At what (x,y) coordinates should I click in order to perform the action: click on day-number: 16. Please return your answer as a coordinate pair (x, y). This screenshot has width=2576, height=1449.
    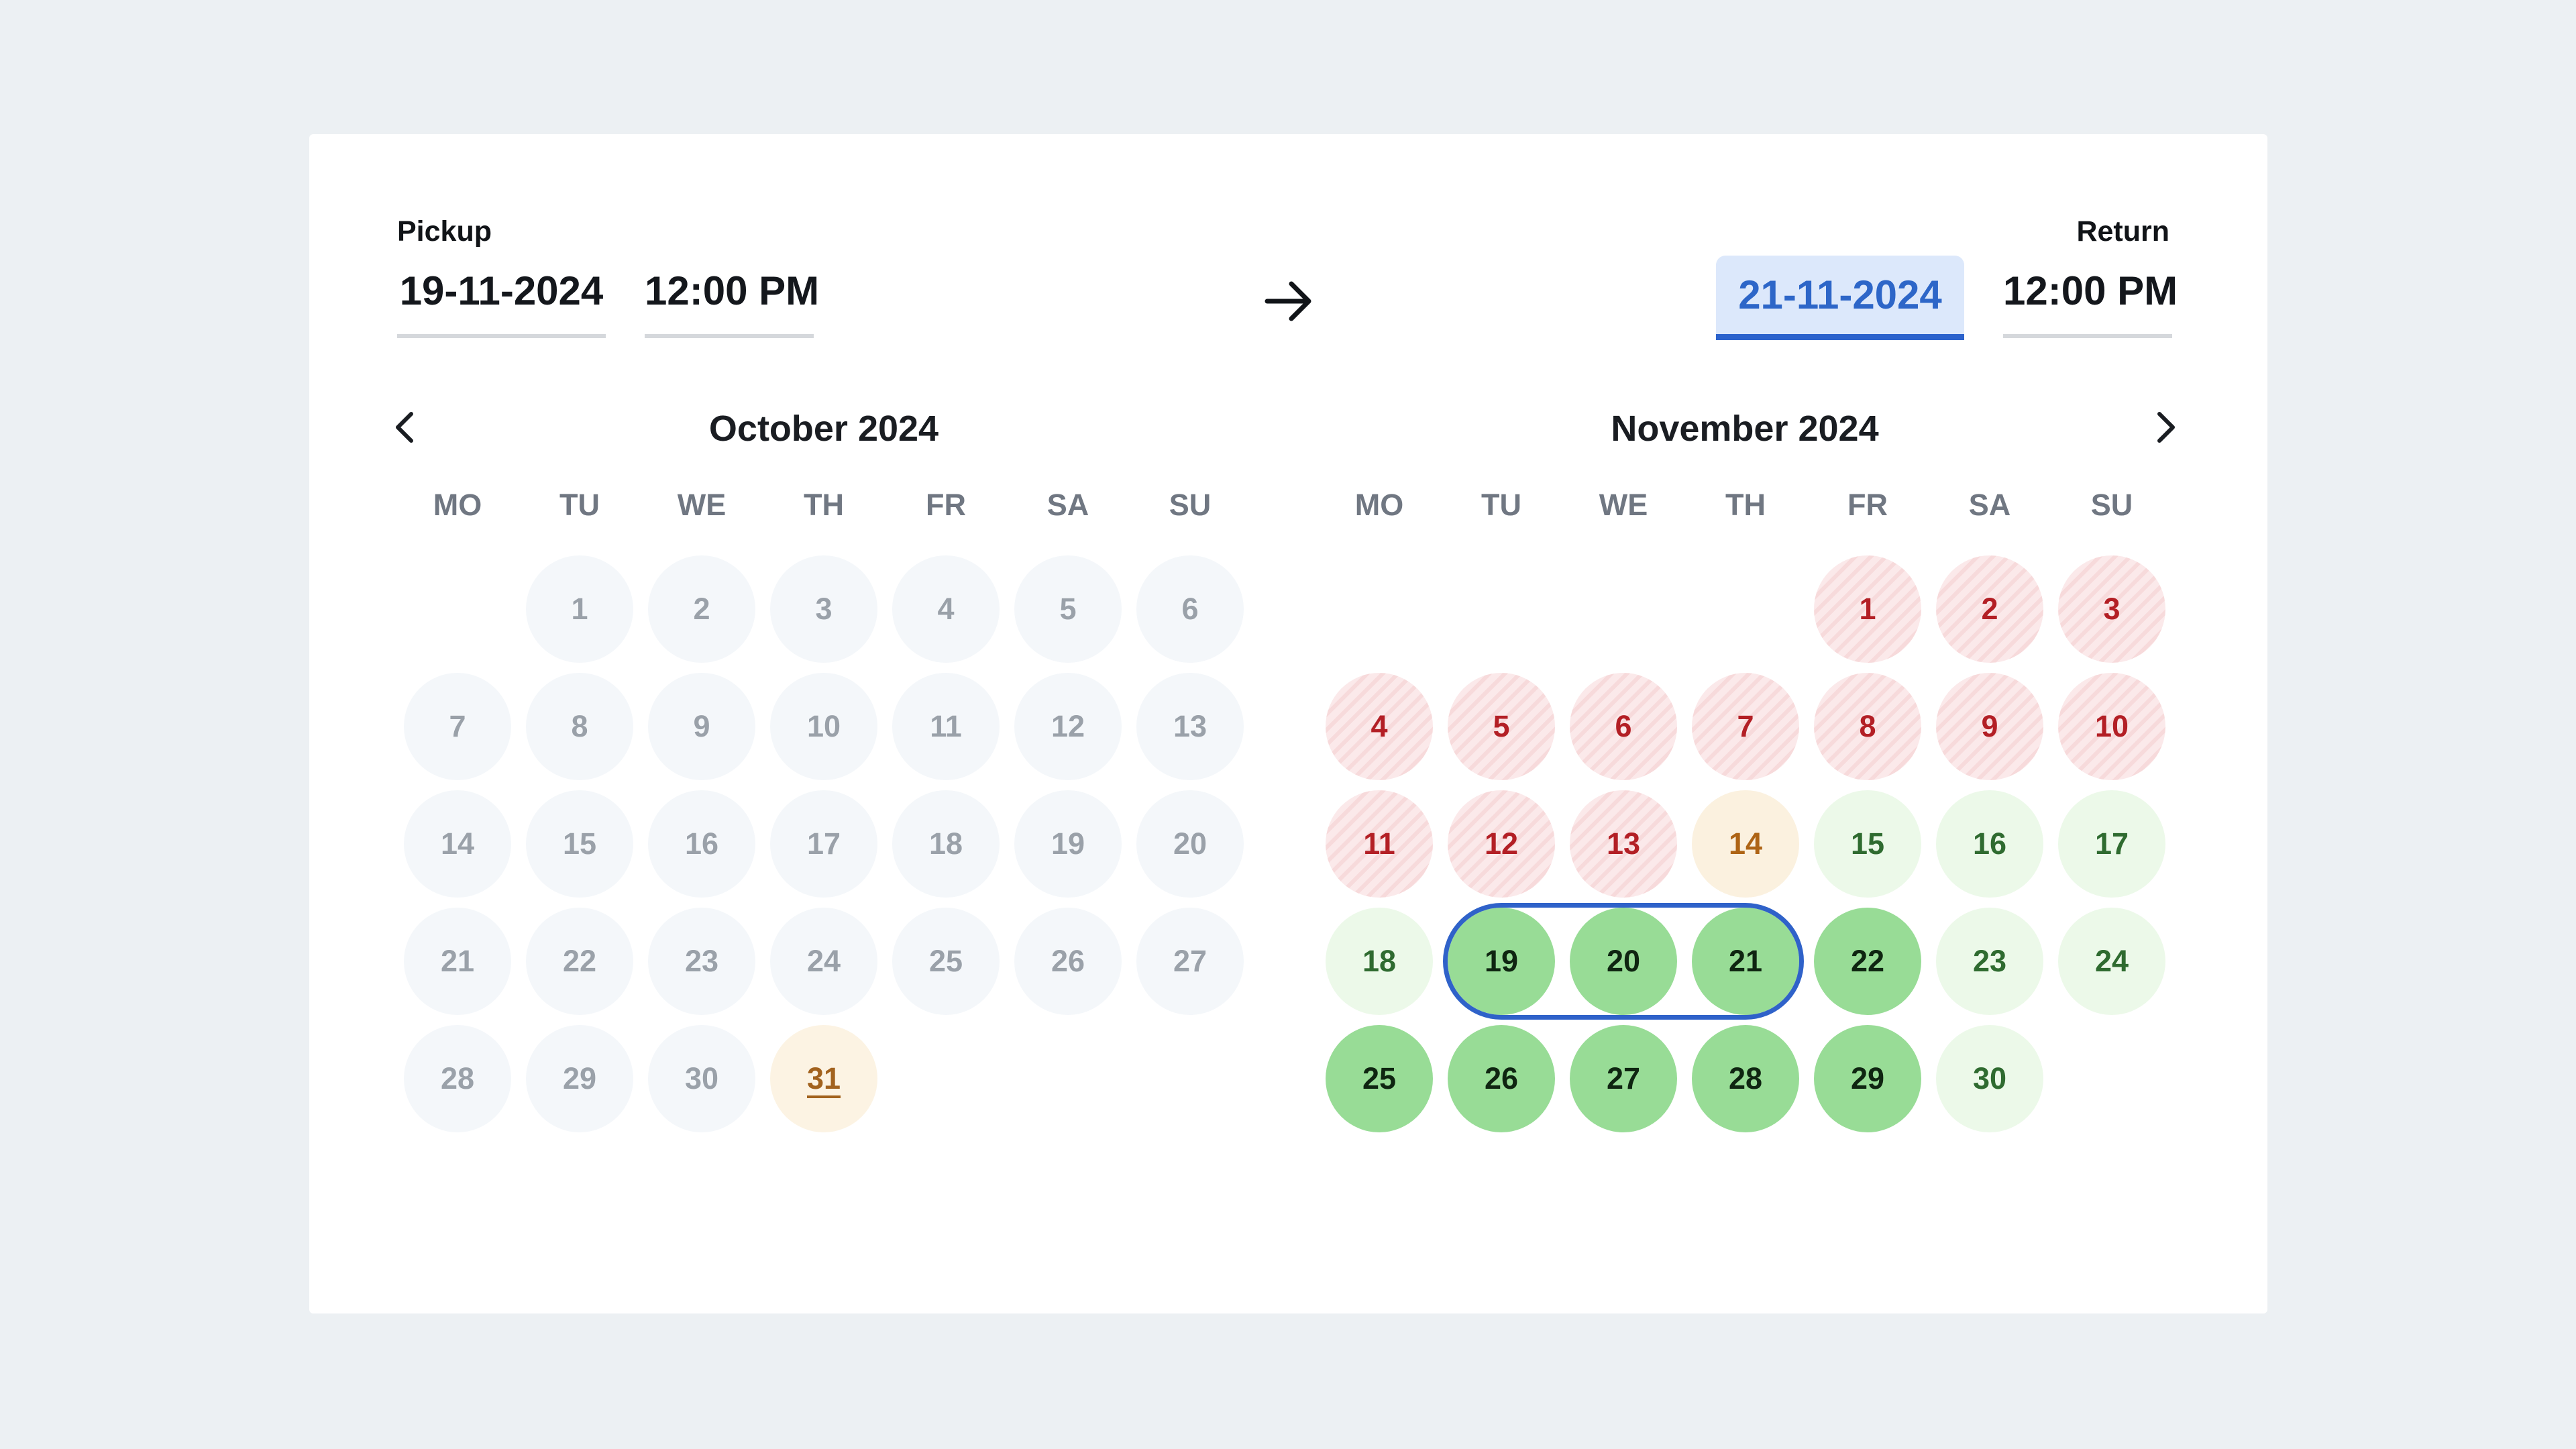
    Looking at the image, I should click on (1989, 843).